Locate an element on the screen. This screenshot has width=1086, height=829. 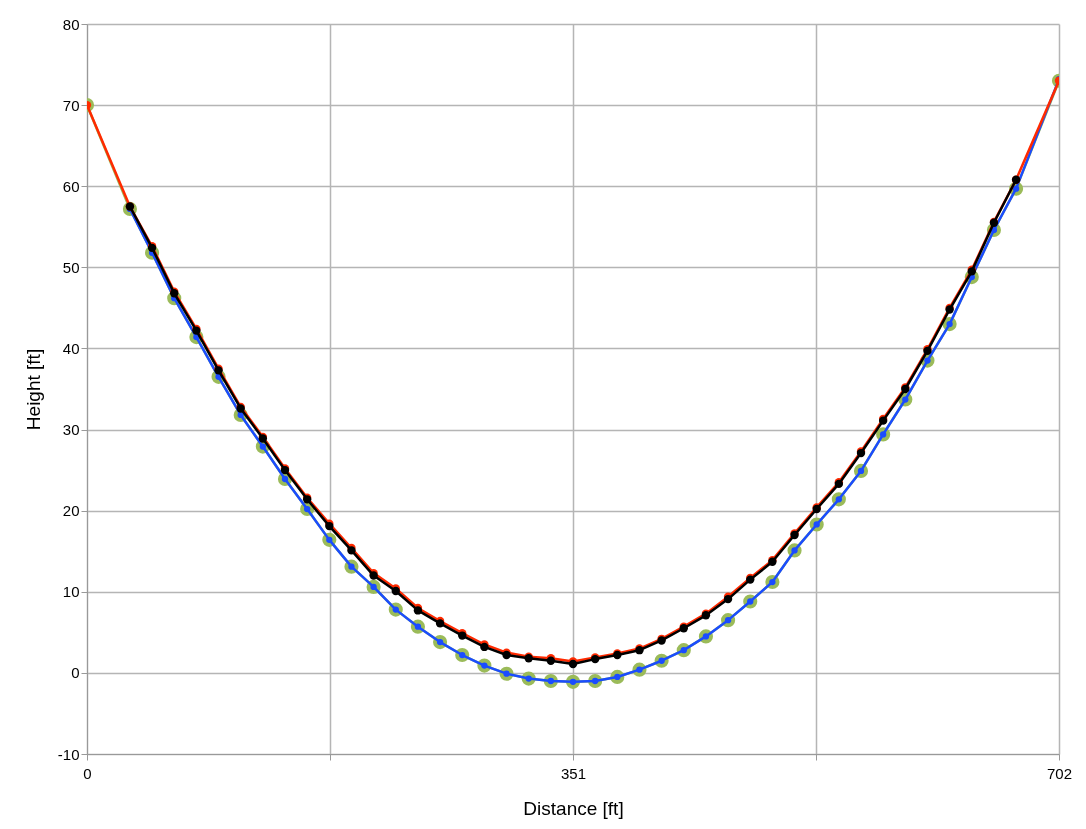
y-tick-label: 20 is located at coordinates (71, 511).